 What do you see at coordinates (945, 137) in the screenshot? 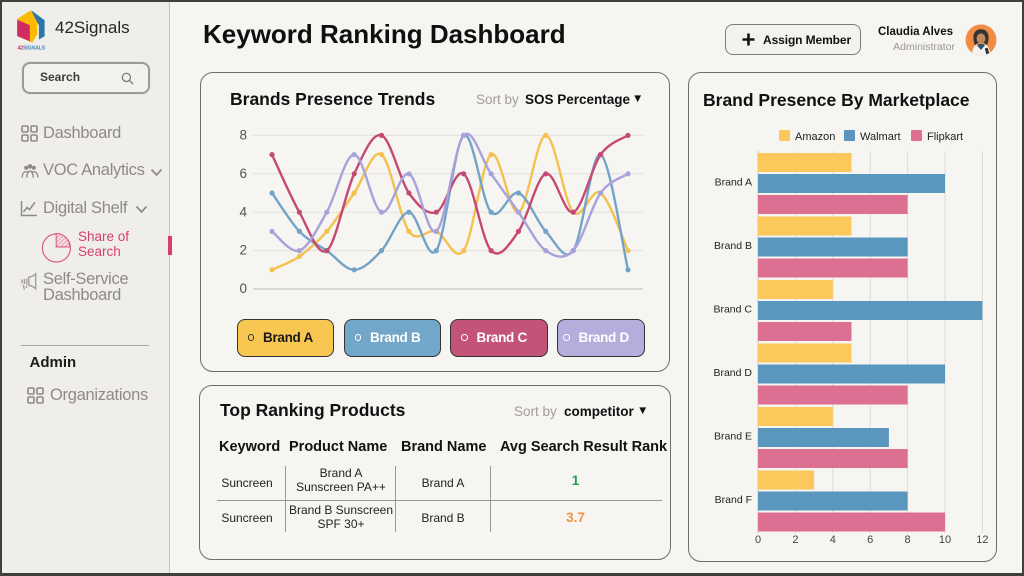
I see `svg-text: Flipkart` at bounding box center [945, 137].